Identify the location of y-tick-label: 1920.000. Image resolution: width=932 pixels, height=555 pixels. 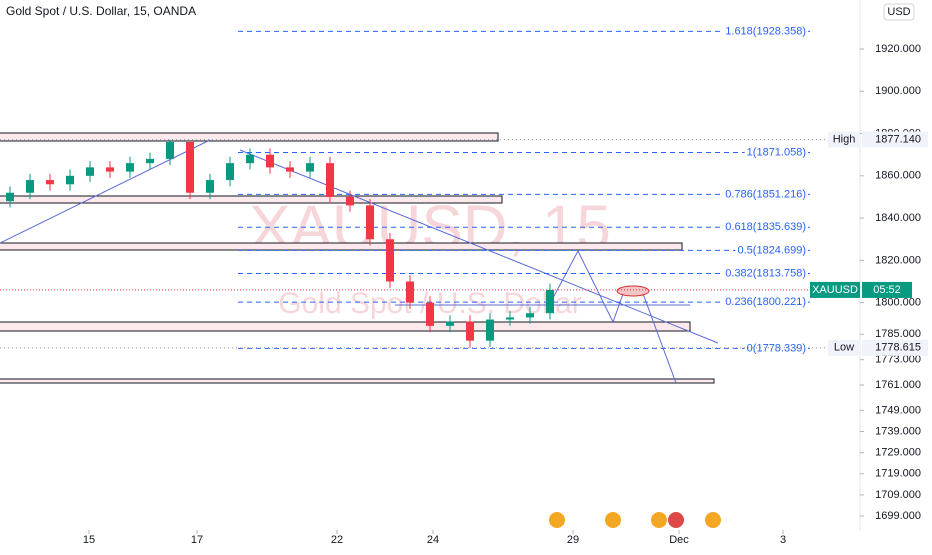
(898, 49).